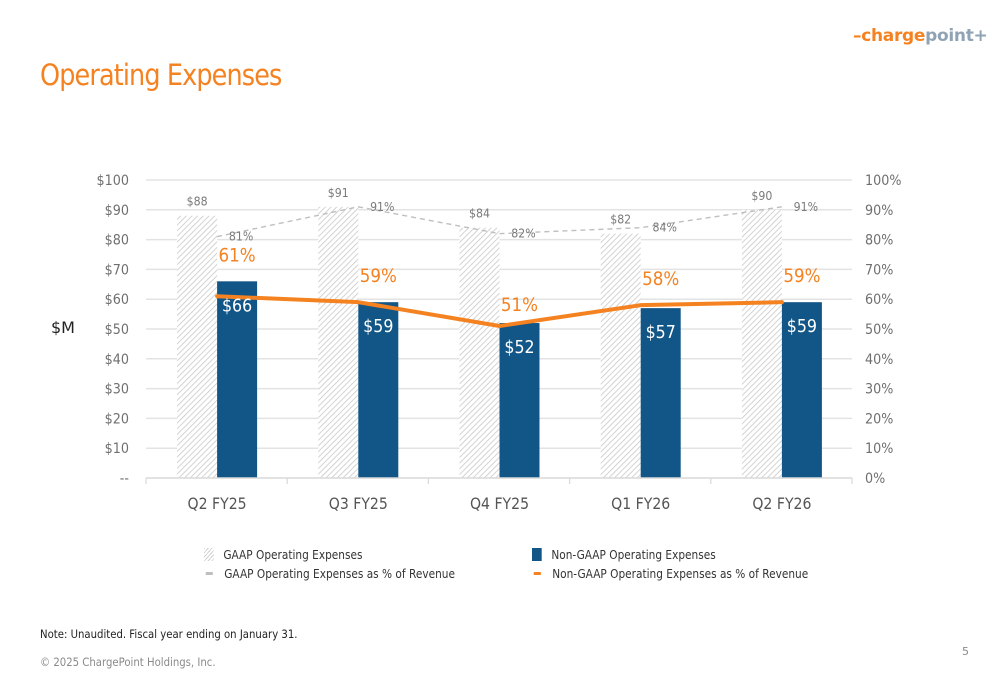  Describe the element at coordinates (620, 219) in the screenshot. I see `gaap-bar-label: $82` at that location.